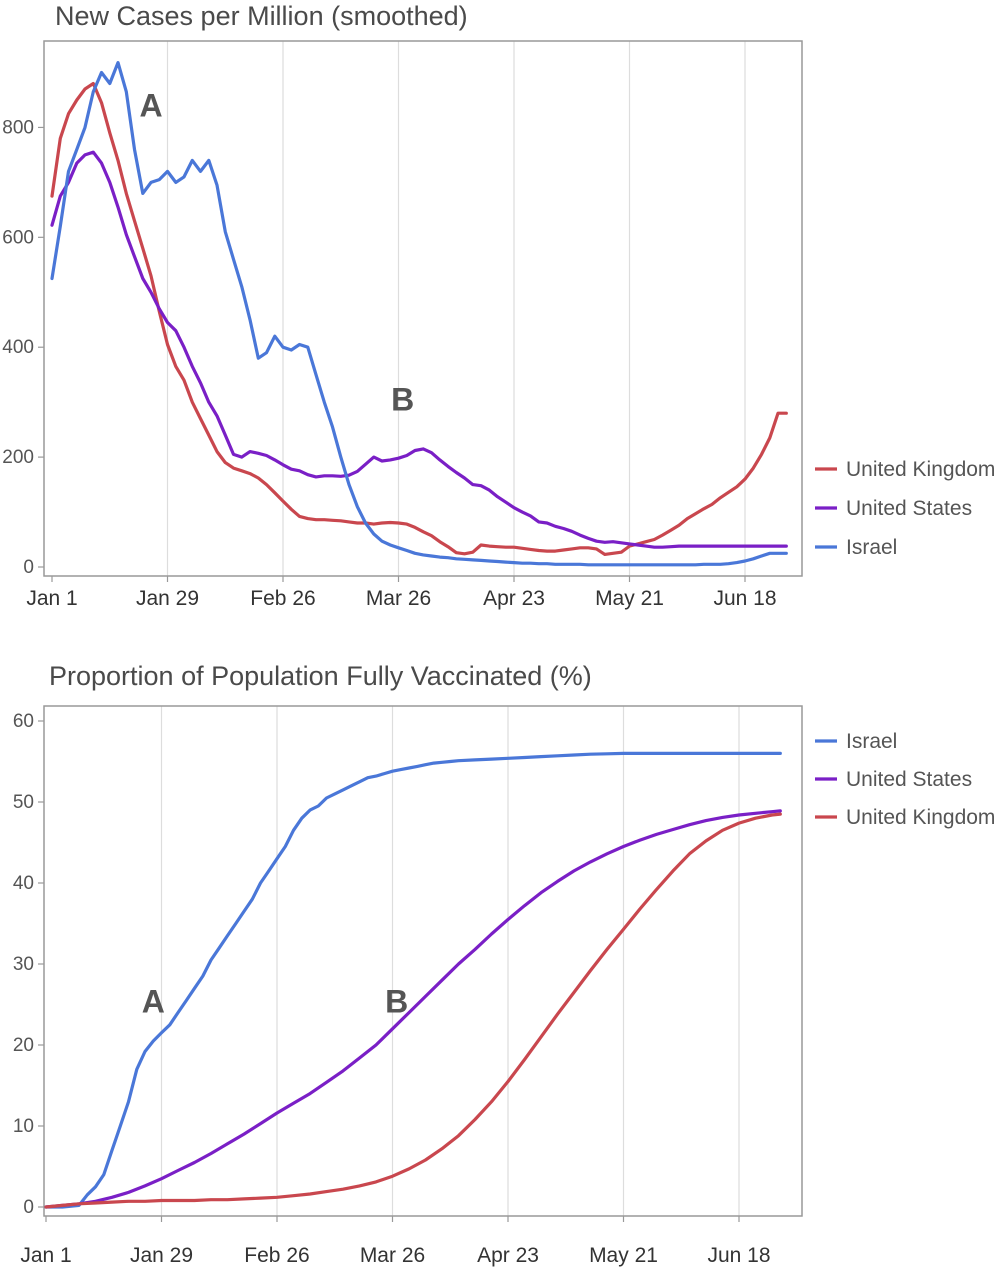 This screenshot has height=1280, width=1000. What do you see at coordinates (18, 127) in the screenshot?
I see `y-tick-label: 800` at bounding box center [18, 127].